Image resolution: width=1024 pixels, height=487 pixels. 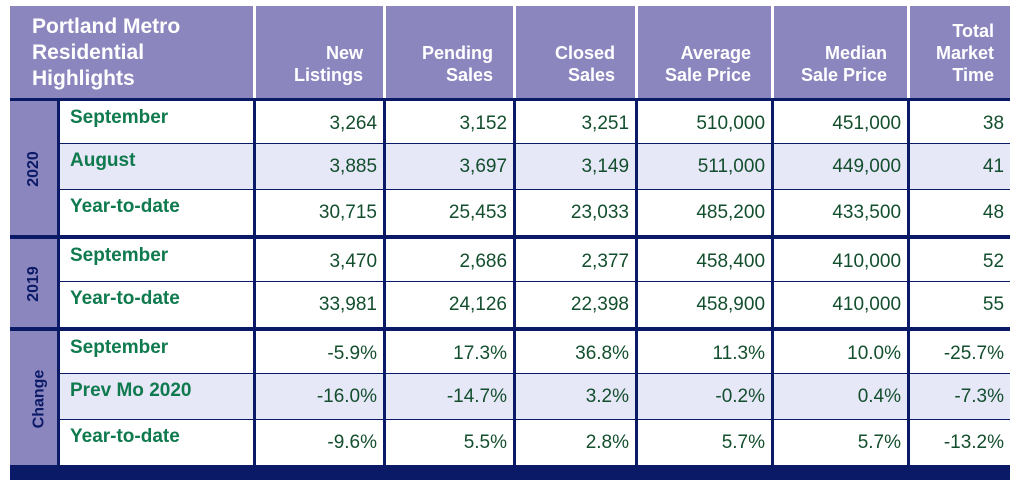 What do you see at coordinates (321, 167) in the screenshot?
I see `cell-value: 3,885` at bounding box center [321, 167].